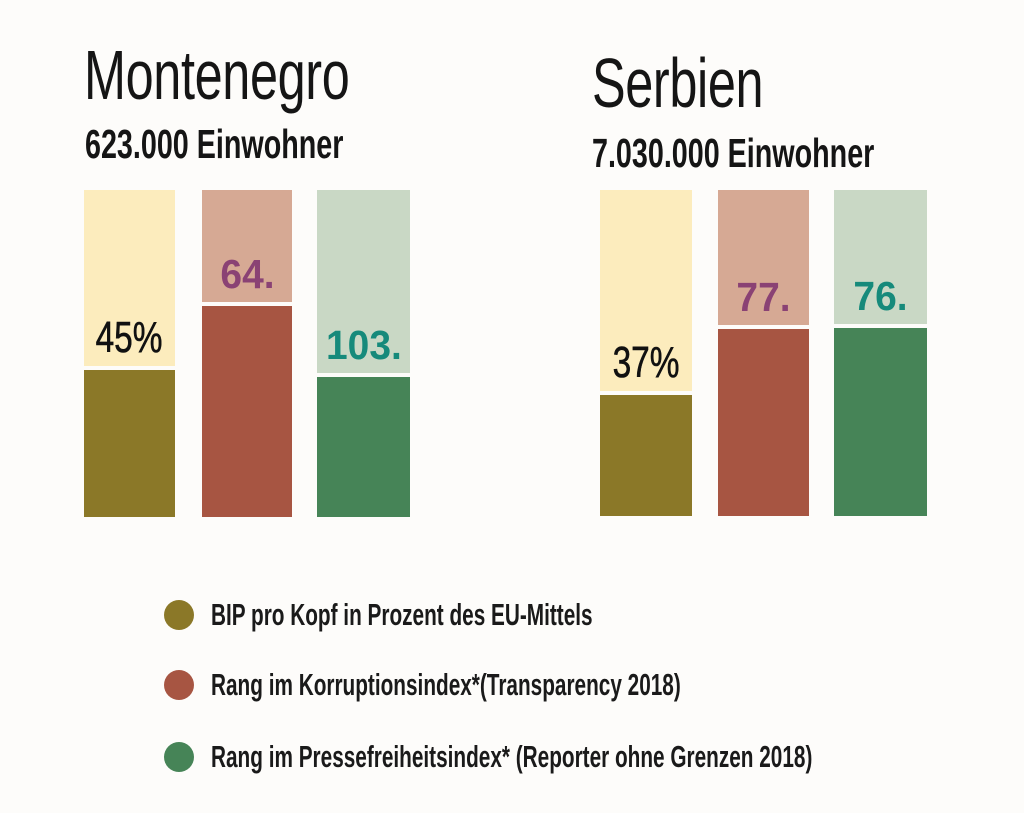 The image size is (1024, 813). I want to click on bar-value-label: 45%, so click(129, 337).